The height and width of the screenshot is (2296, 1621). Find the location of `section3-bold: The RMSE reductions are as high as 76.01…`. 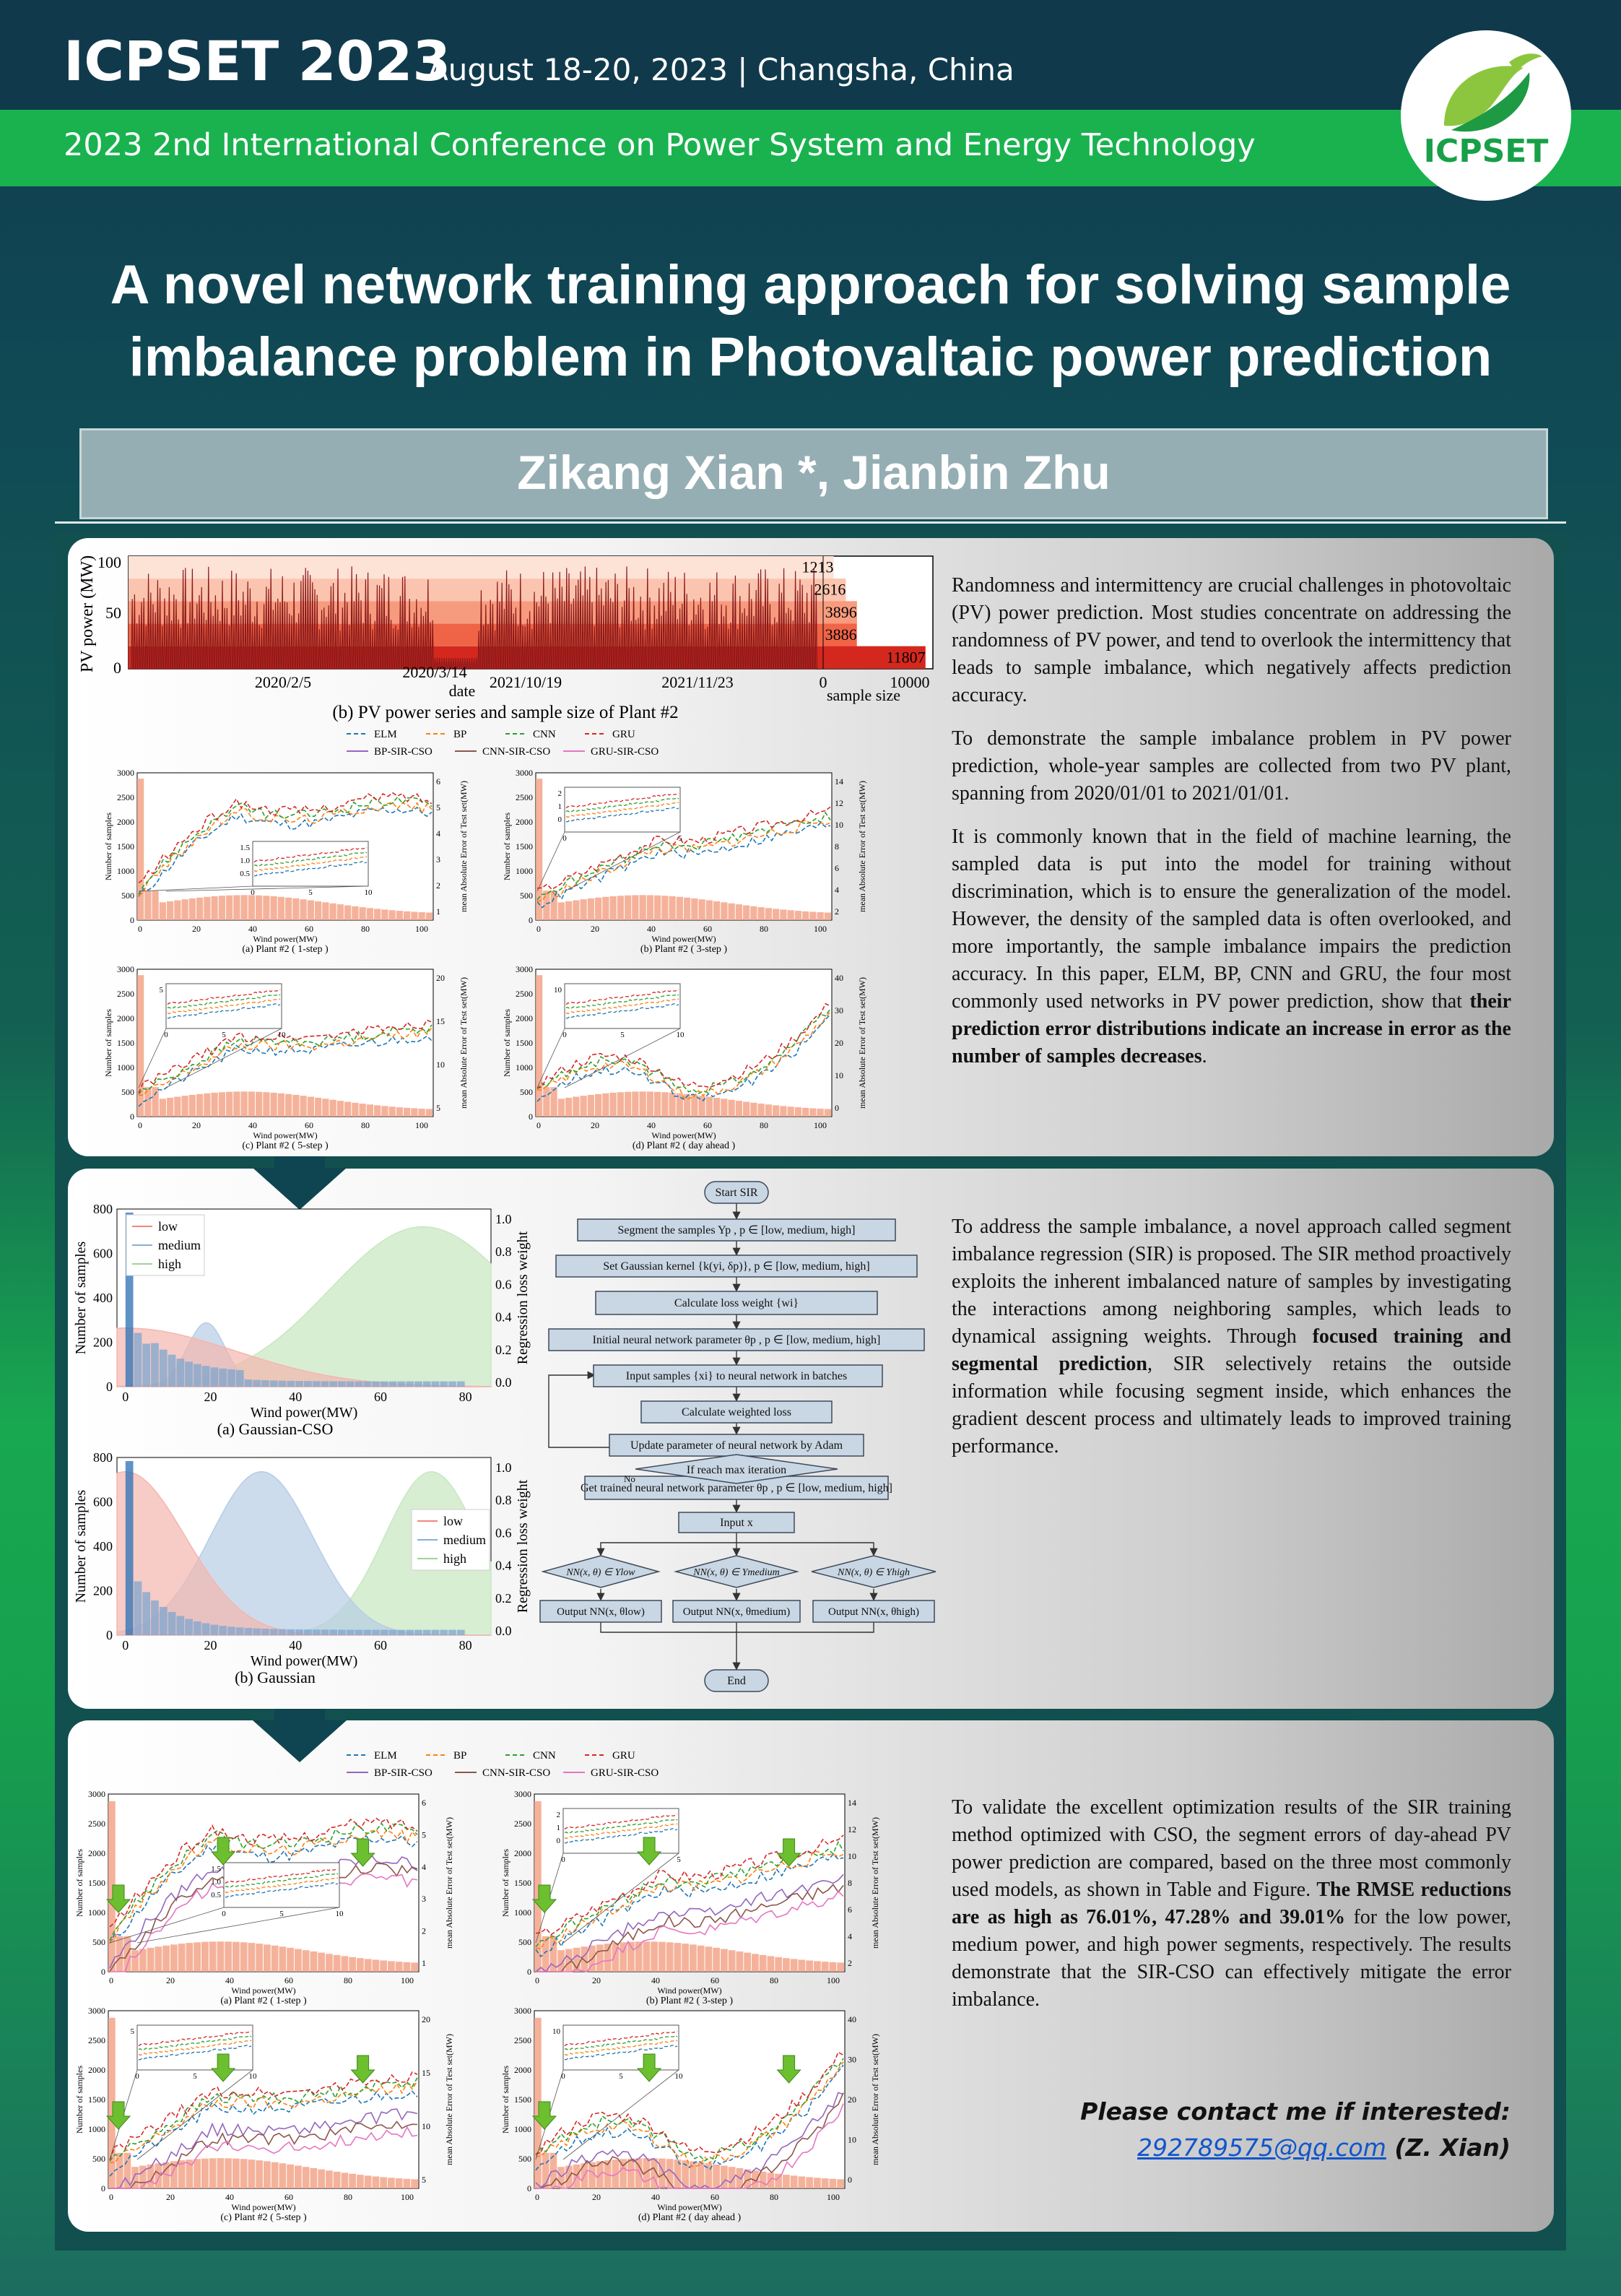

section3-bold: The RMSE reductions are as high as 76.01… is located at coordinates (1231, 1903).